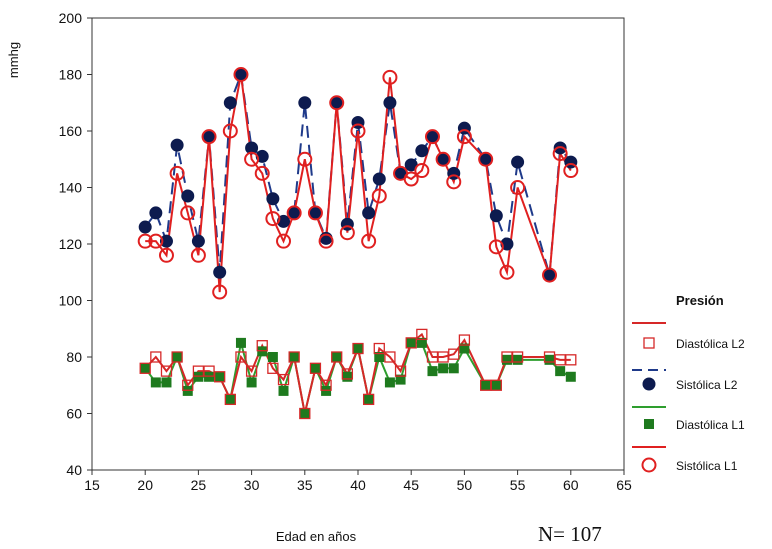 This screenshot has height=549, width=772. I want to click on x-tick-label: 15, so click(92, 485).